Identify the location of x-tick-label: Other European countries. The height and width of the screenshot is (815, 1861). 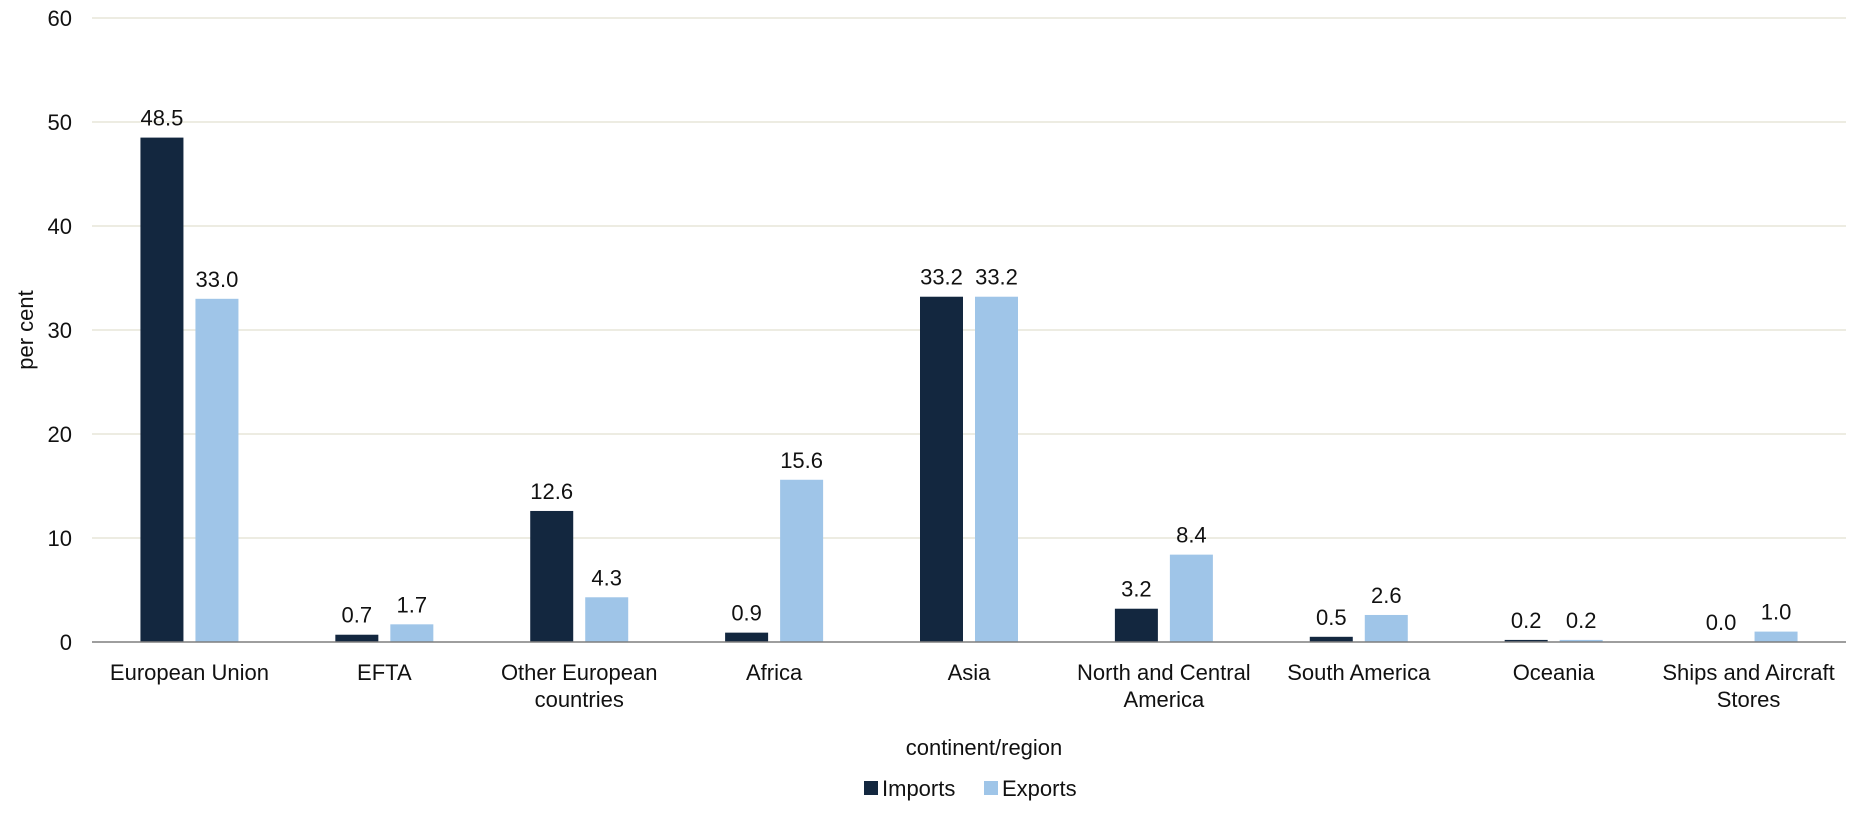
(579, 686).